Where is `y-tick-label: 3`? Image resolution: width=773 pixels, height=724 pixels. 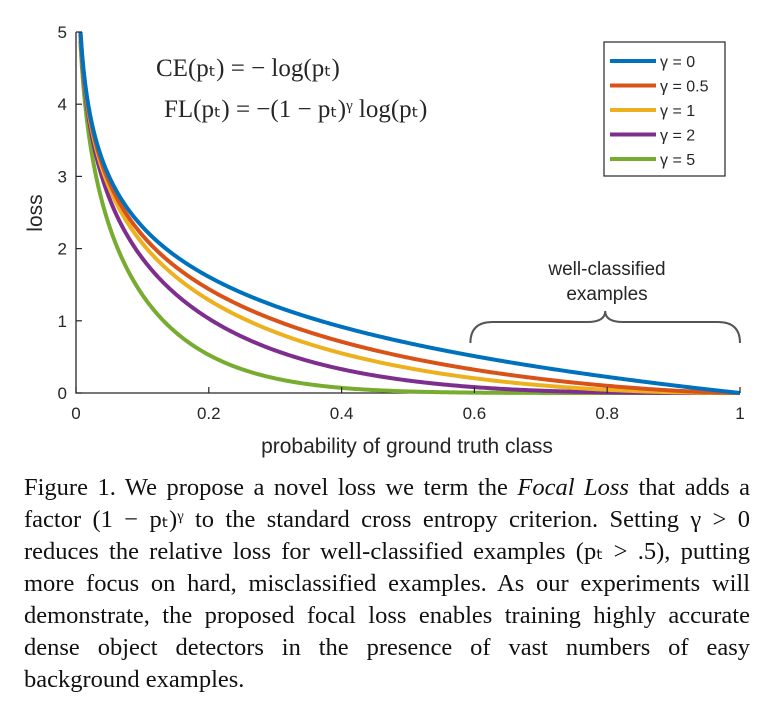 y-tick-label: 3 is located at coordinates (62, 176).